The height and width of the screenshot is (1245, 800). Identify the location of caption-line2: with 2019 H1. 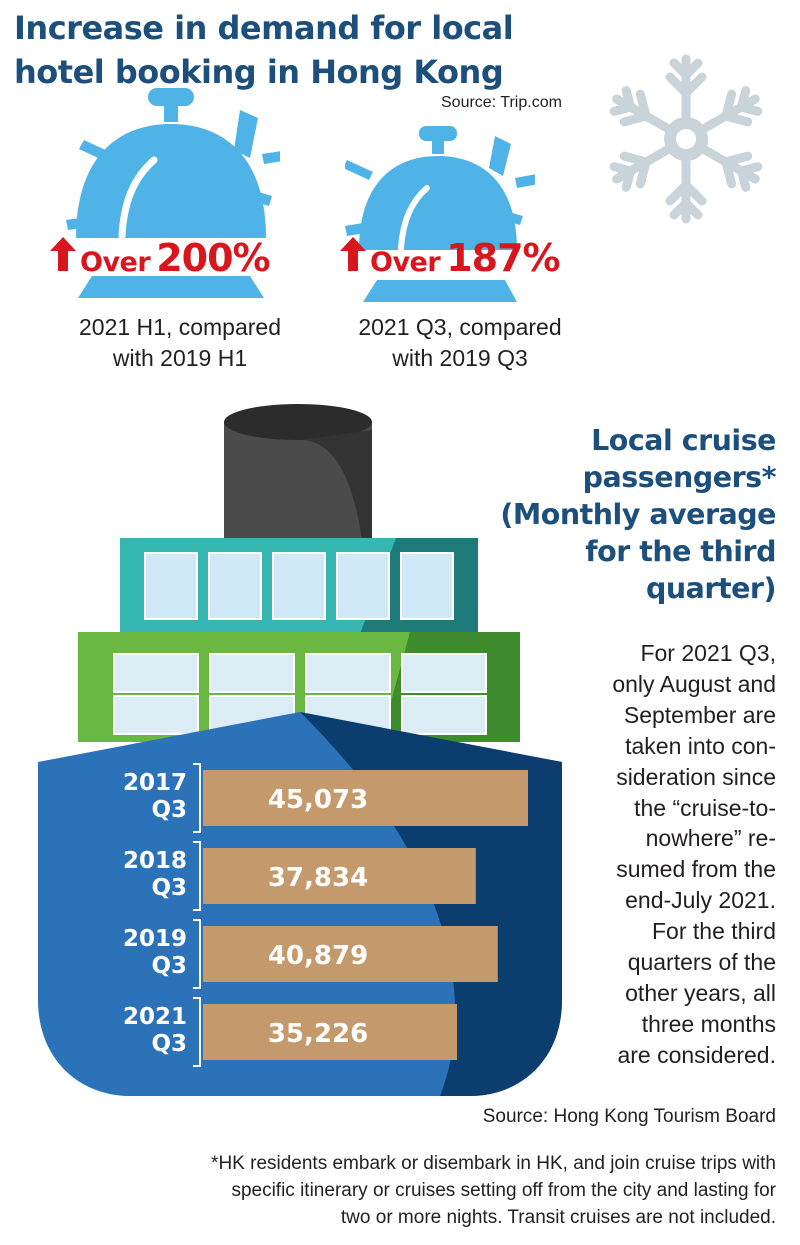
(180, 358).